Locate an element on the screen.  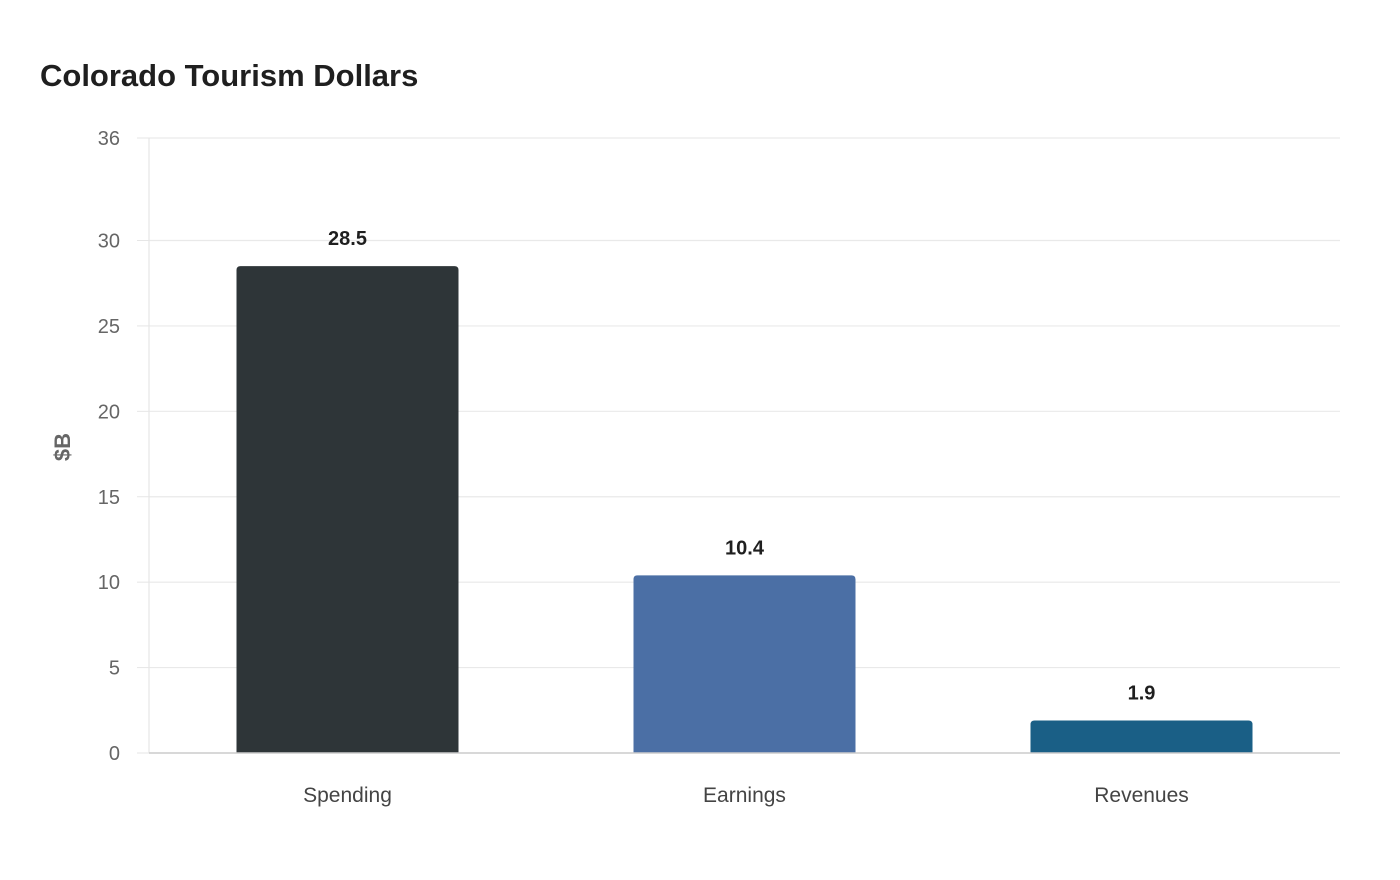
data-label: 10.4 is located at coordinates (745, 548).